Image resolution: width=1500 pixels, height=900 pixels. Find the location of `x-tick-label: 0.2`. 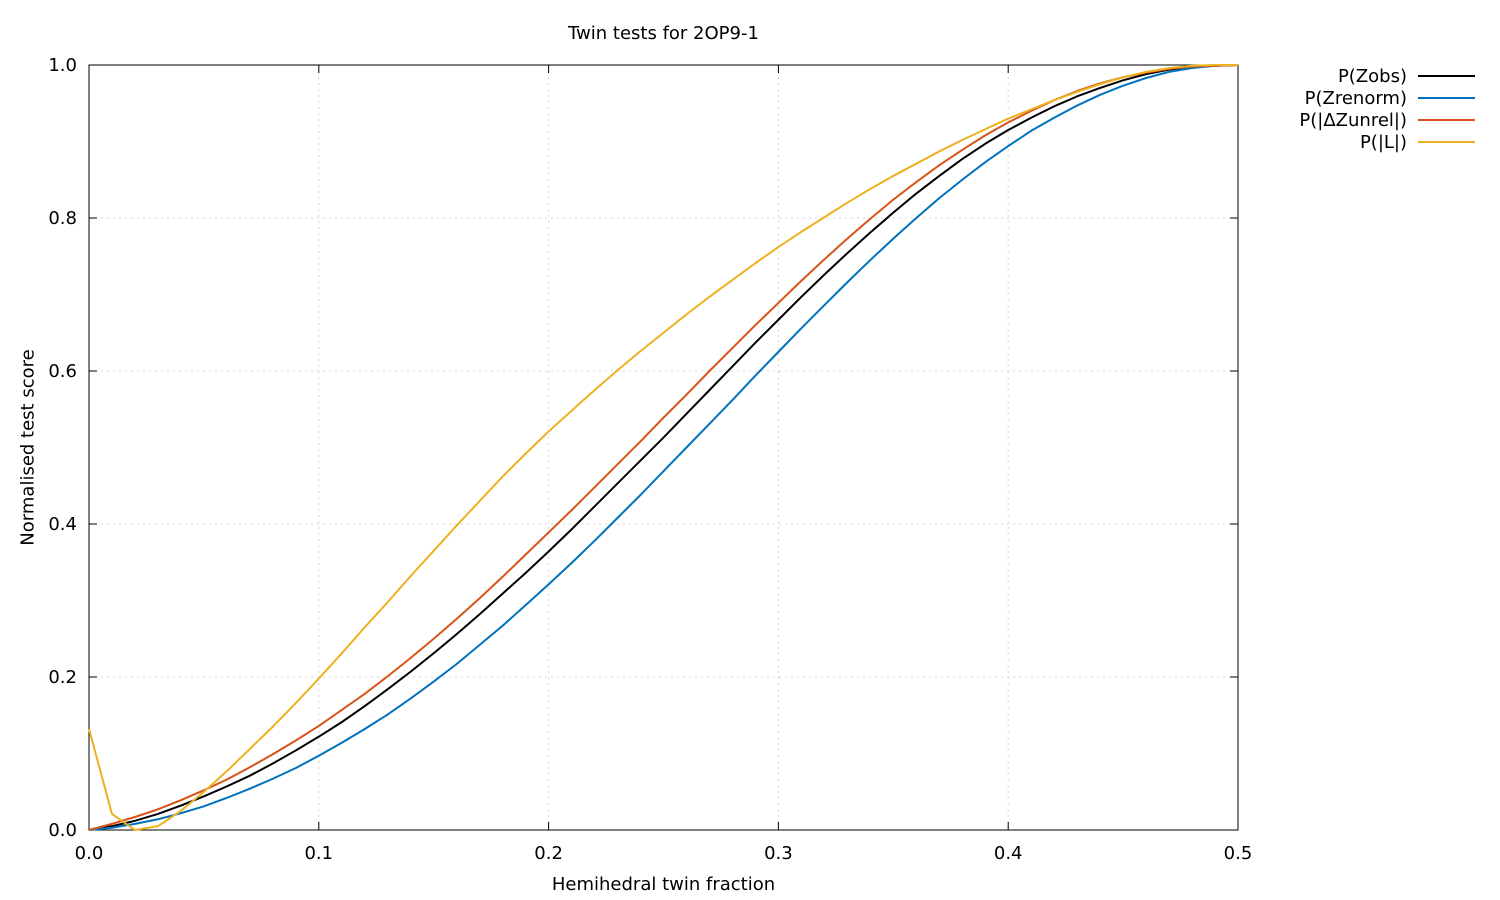

x-tick-label: 0.2 is located at coordinates (548, 853).